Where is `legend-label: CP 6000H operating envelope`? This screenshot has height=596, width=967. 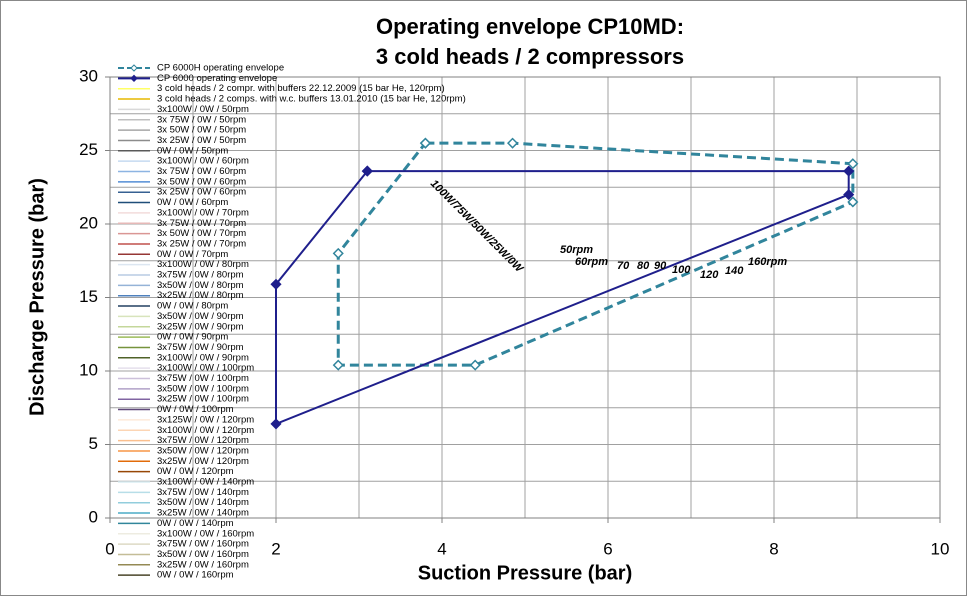
legend-label: CP 6000H operating envelope is located at coordinates (220, 68).